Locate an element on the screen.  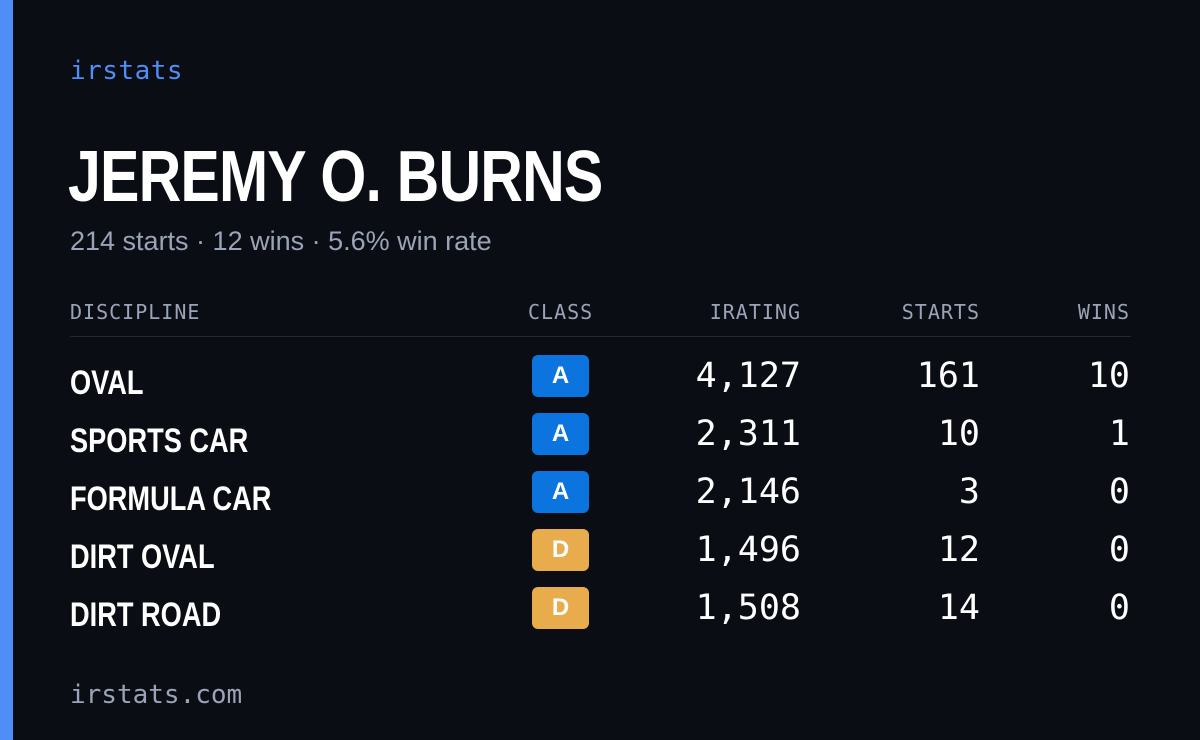
driver-summary: 214 starts · 12 wins · 5.6% win rate is located at coordinates (281, 241).